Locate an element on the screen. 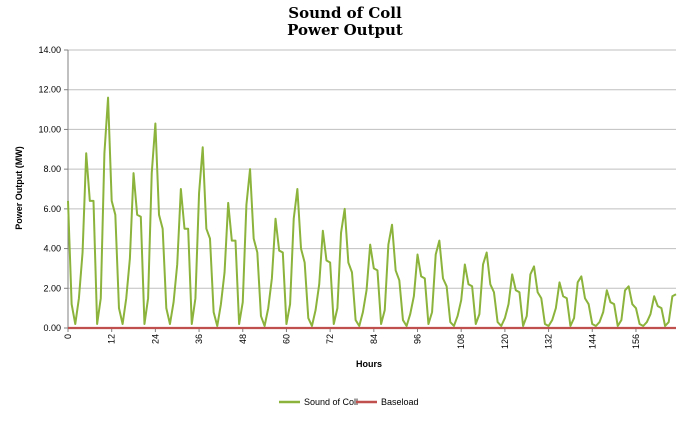  x-tick-label: 48 is located at coordinates (243, 339).